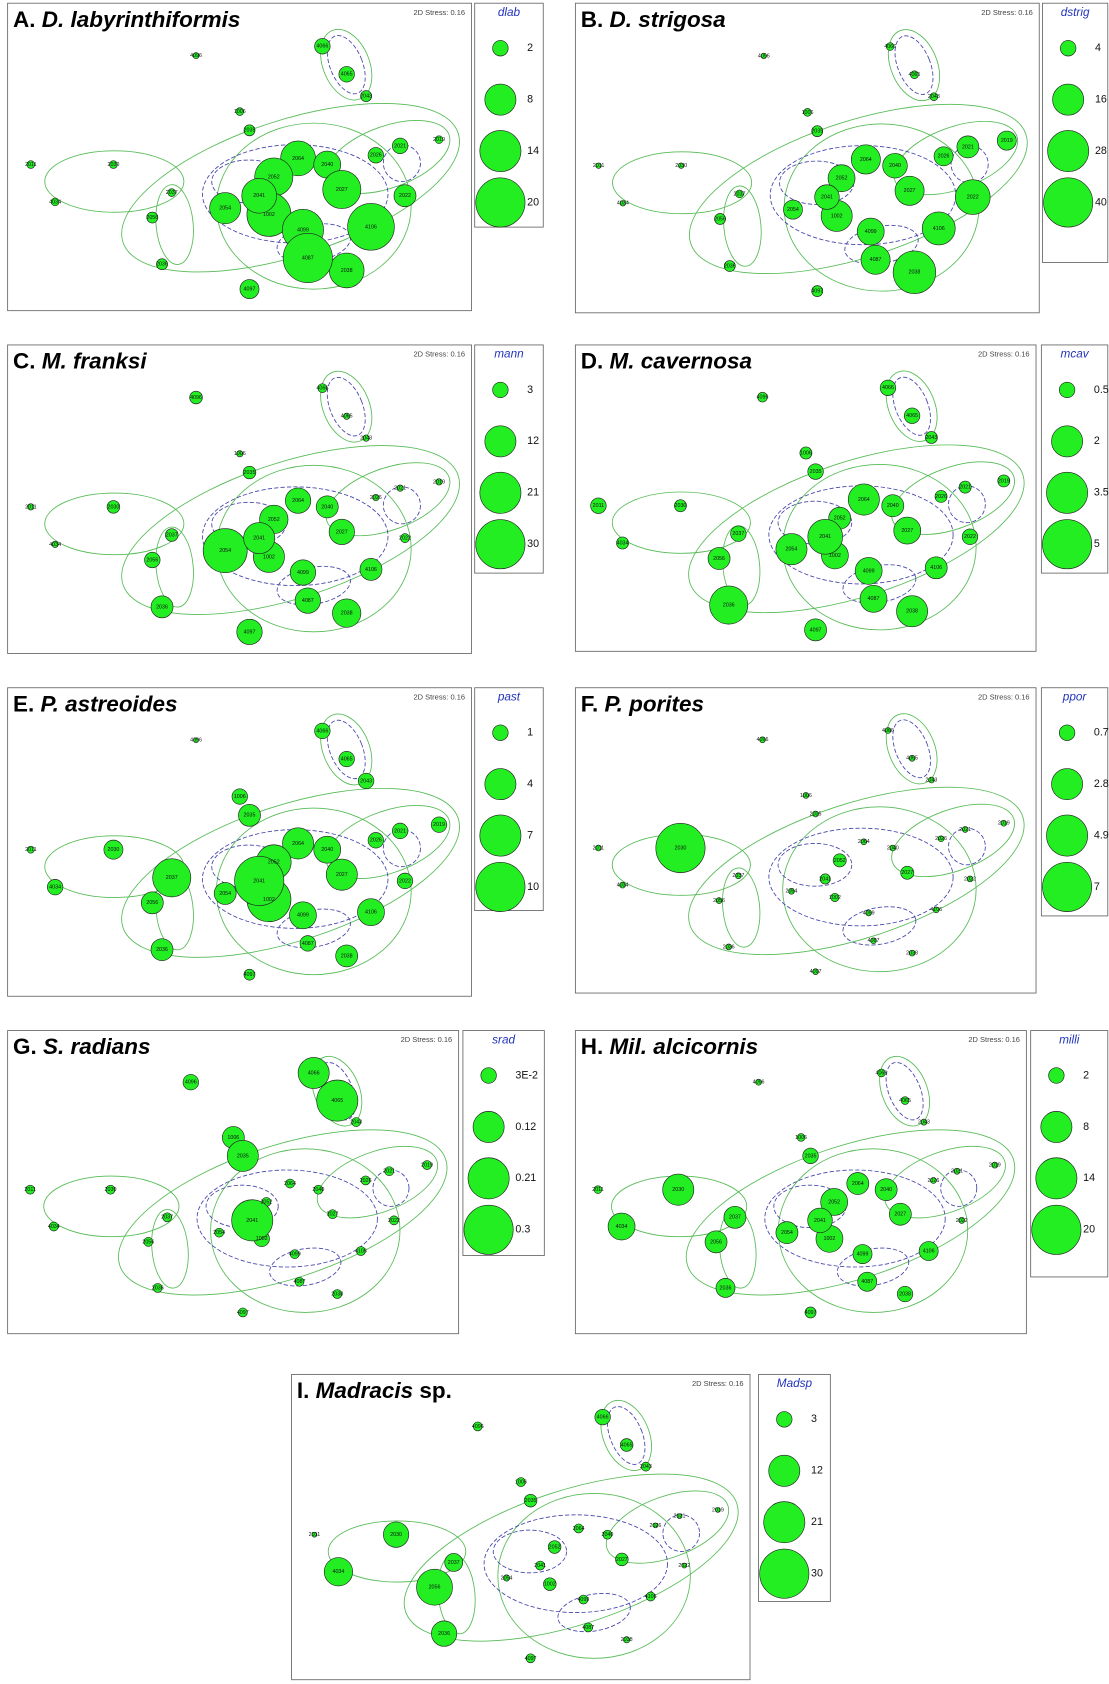 This screenshot has height=1684, width=1109. Describe the element at coordinates (522, 1230) in the screenshot. I see `legend-label: 0.3` at that location.